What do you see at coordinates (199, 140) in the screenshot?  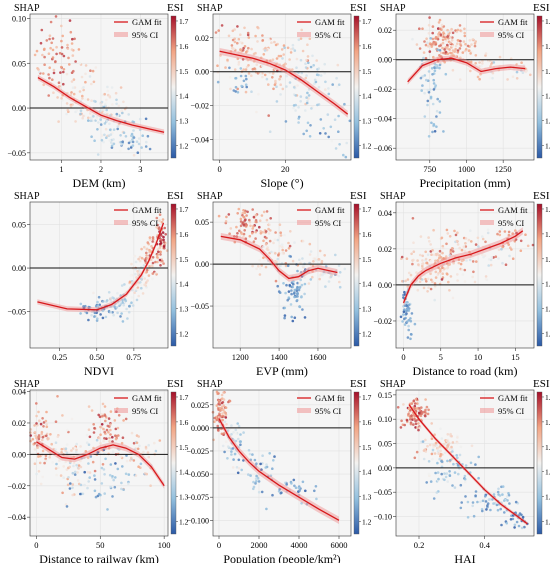 I see `y-tick-label: −0.04` at bounding box center [199, 140].